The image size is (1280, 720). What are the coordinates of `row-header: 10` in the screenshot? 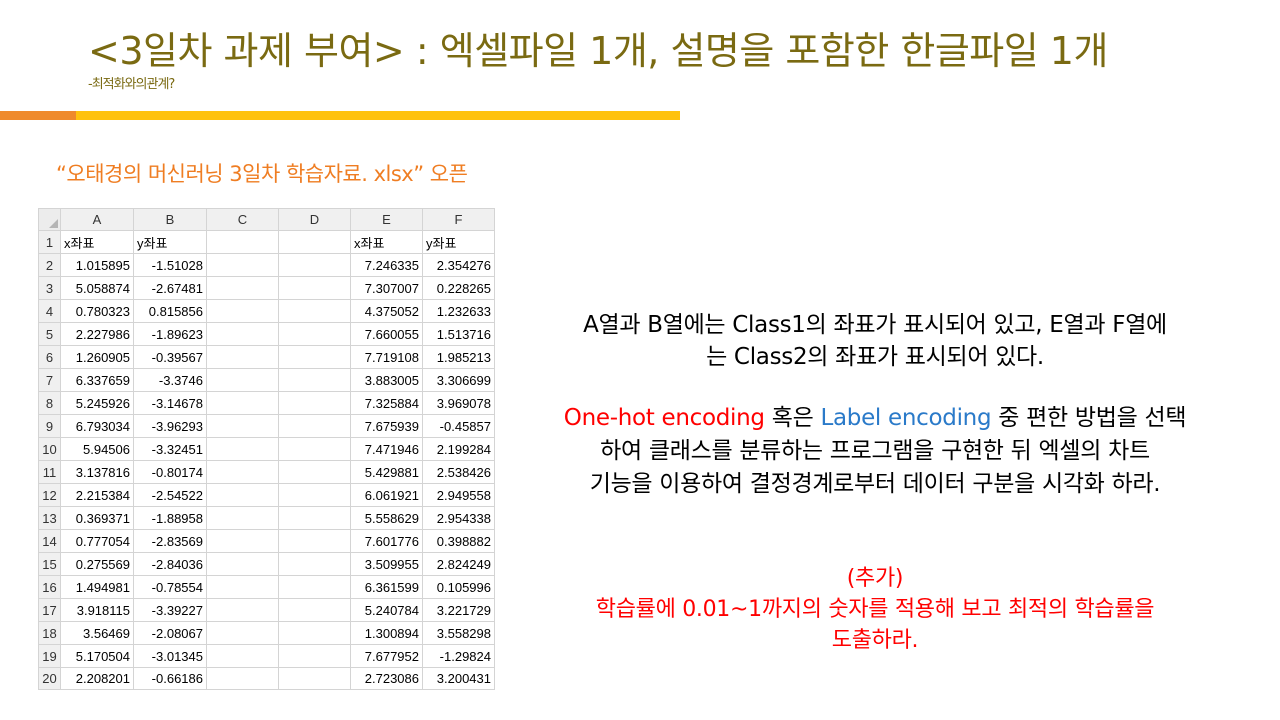 It's located at (49, 449).